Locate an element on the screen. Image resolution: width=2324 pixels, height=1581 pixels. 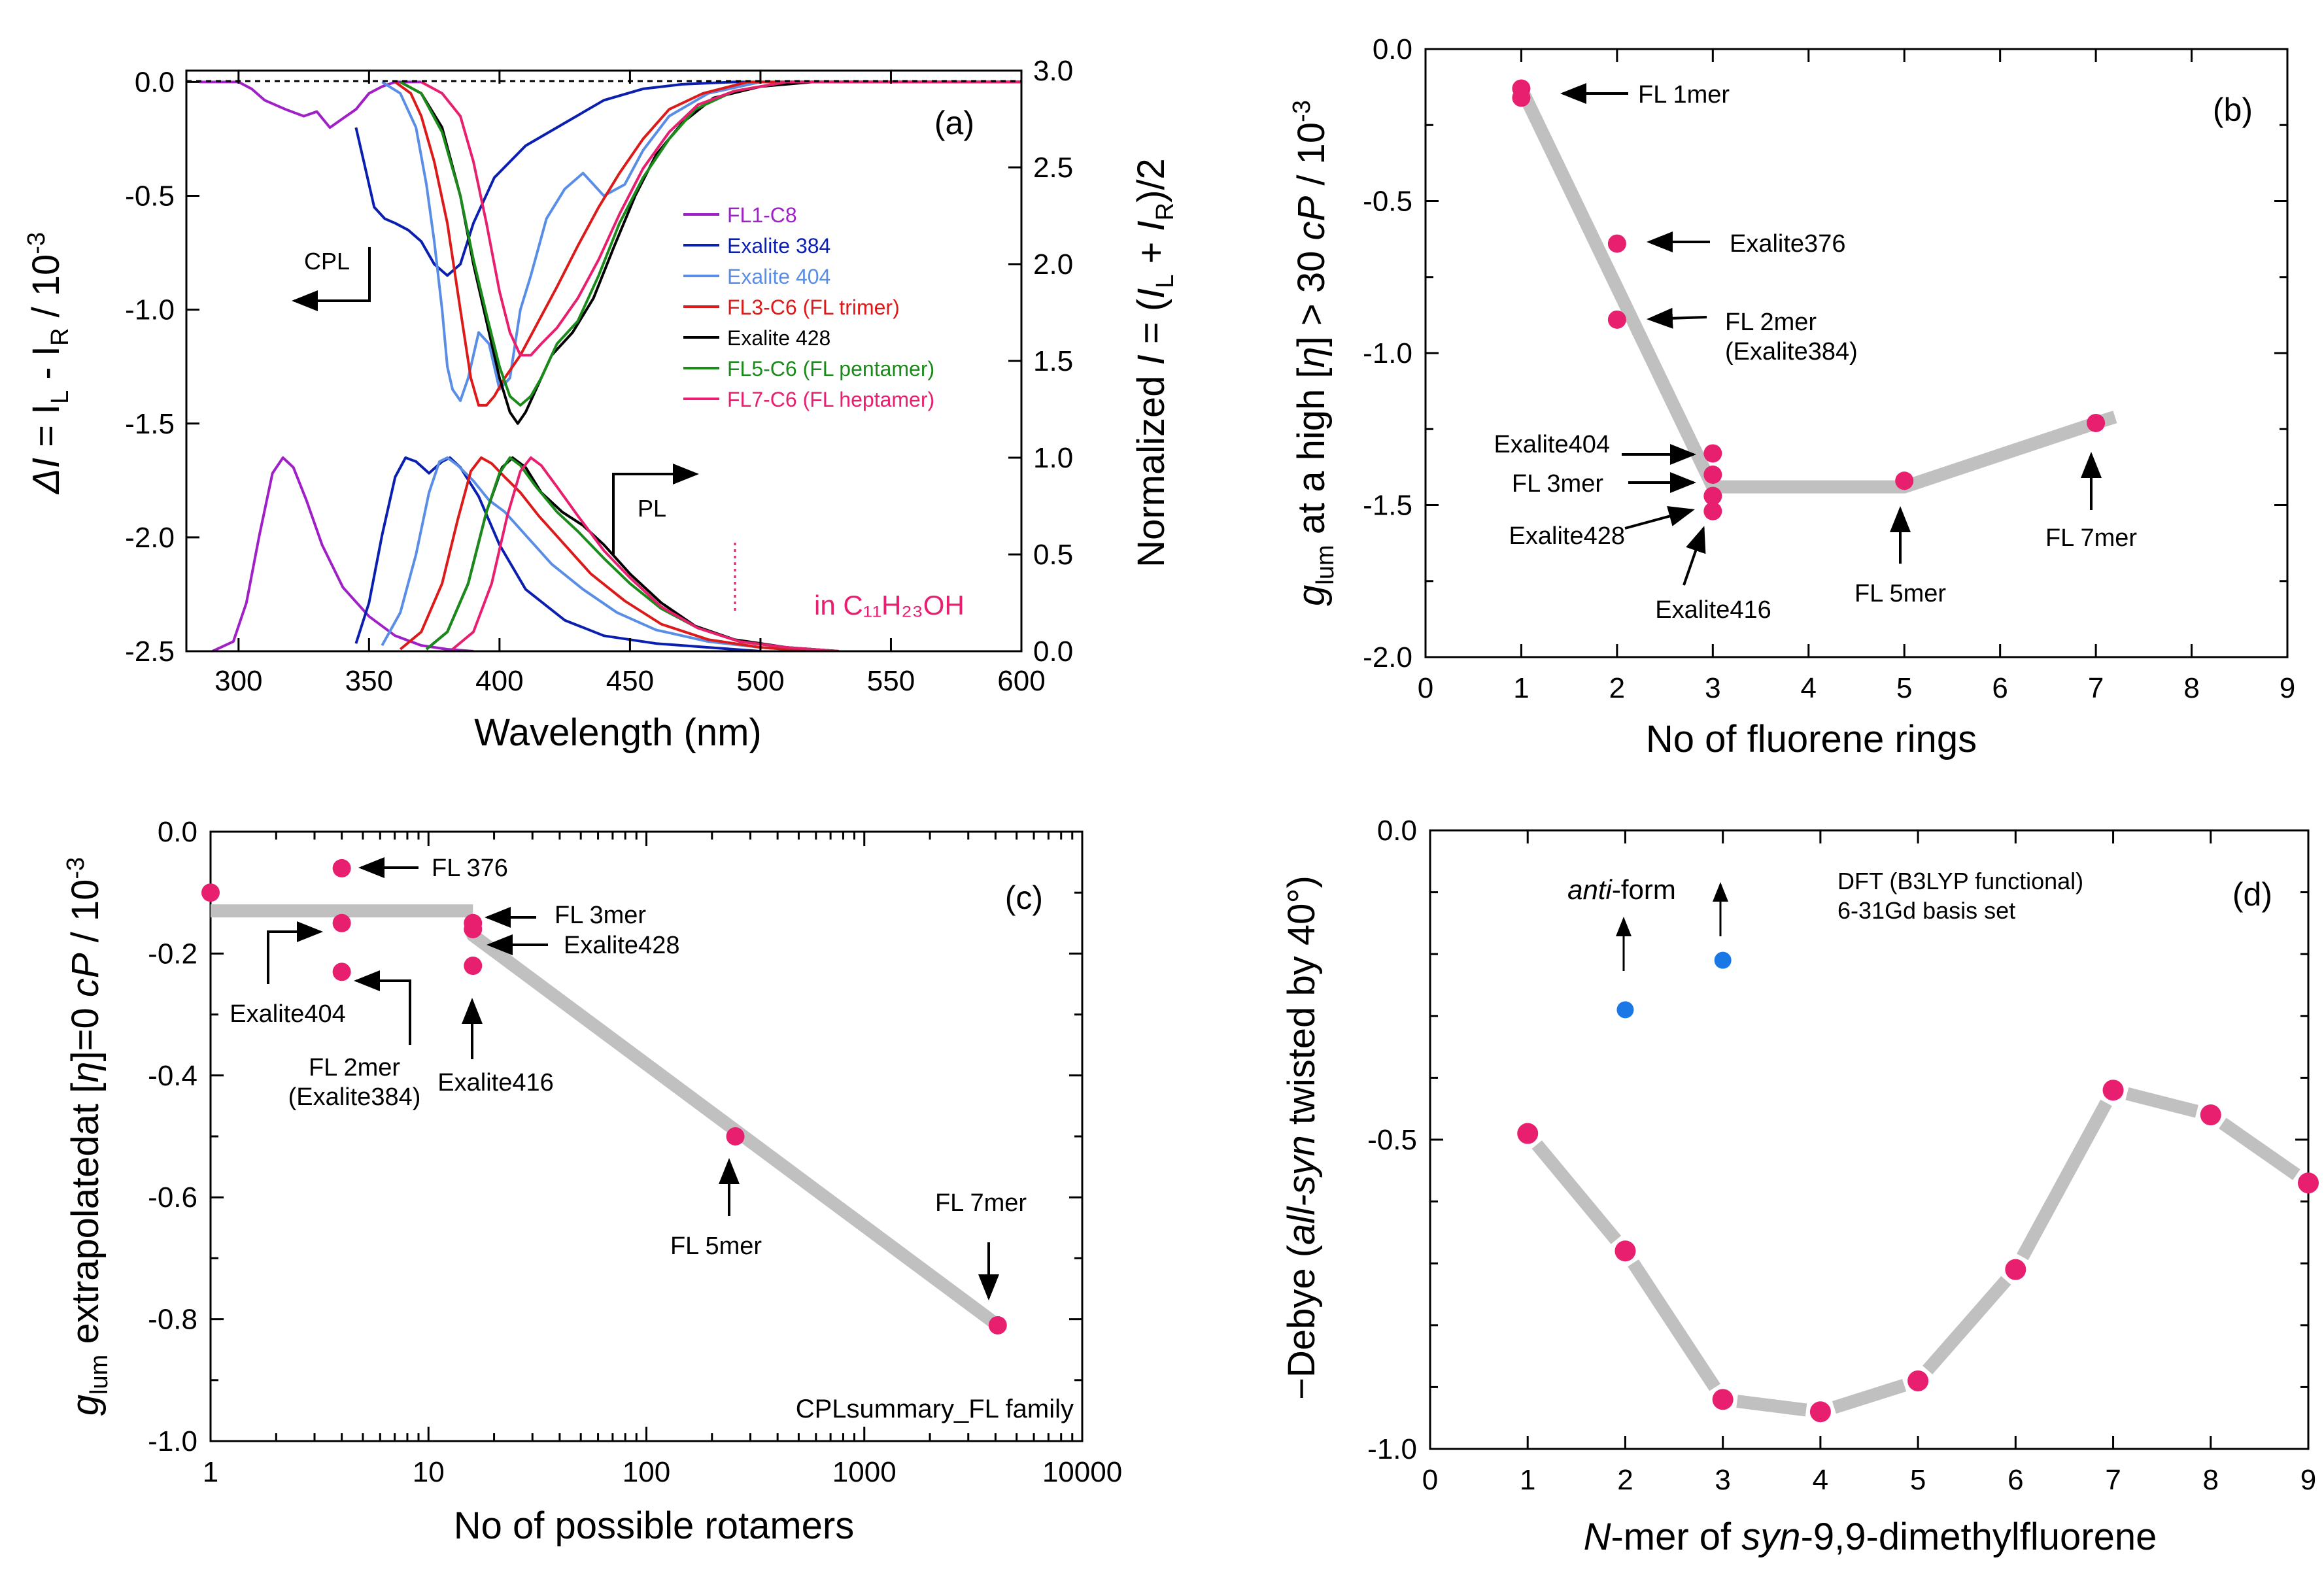
label-exalite376: Exalite376 is located at coordinates (1787, 244).